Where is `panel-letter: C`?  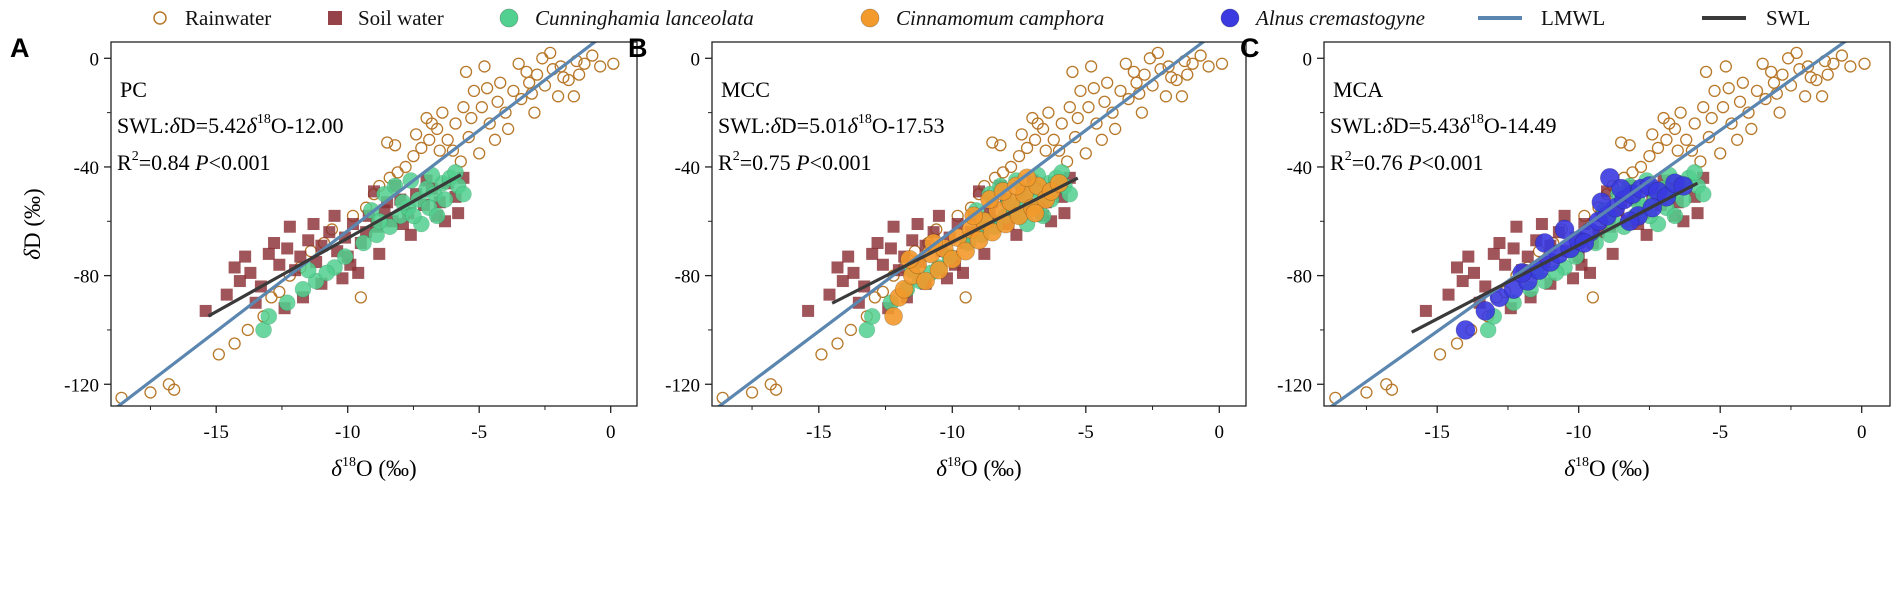 panel-letter: C is located at coordinates (1250, 48).